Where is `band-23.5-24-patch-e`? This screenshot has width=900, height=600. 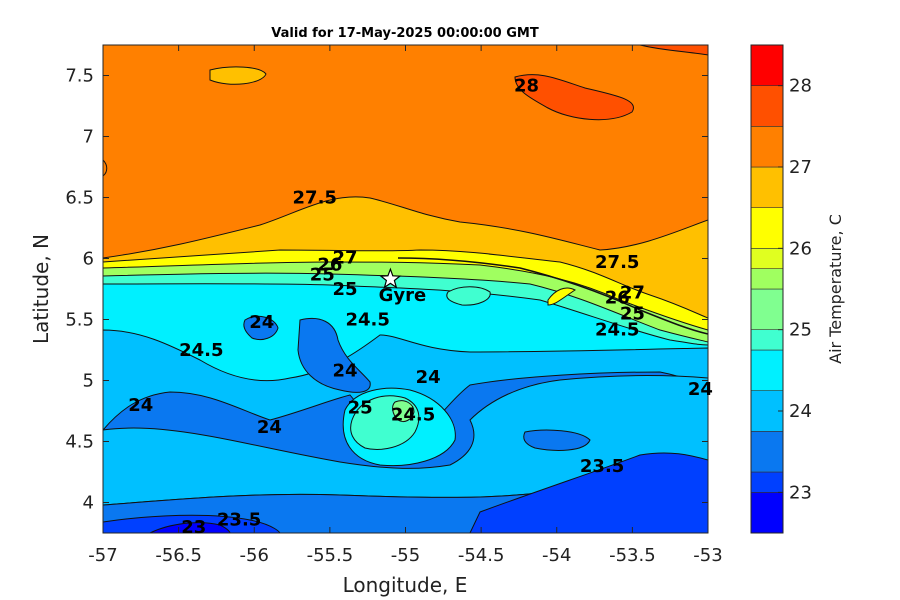
band-23.5-24-patch-e is located at coordinates (557, 440).